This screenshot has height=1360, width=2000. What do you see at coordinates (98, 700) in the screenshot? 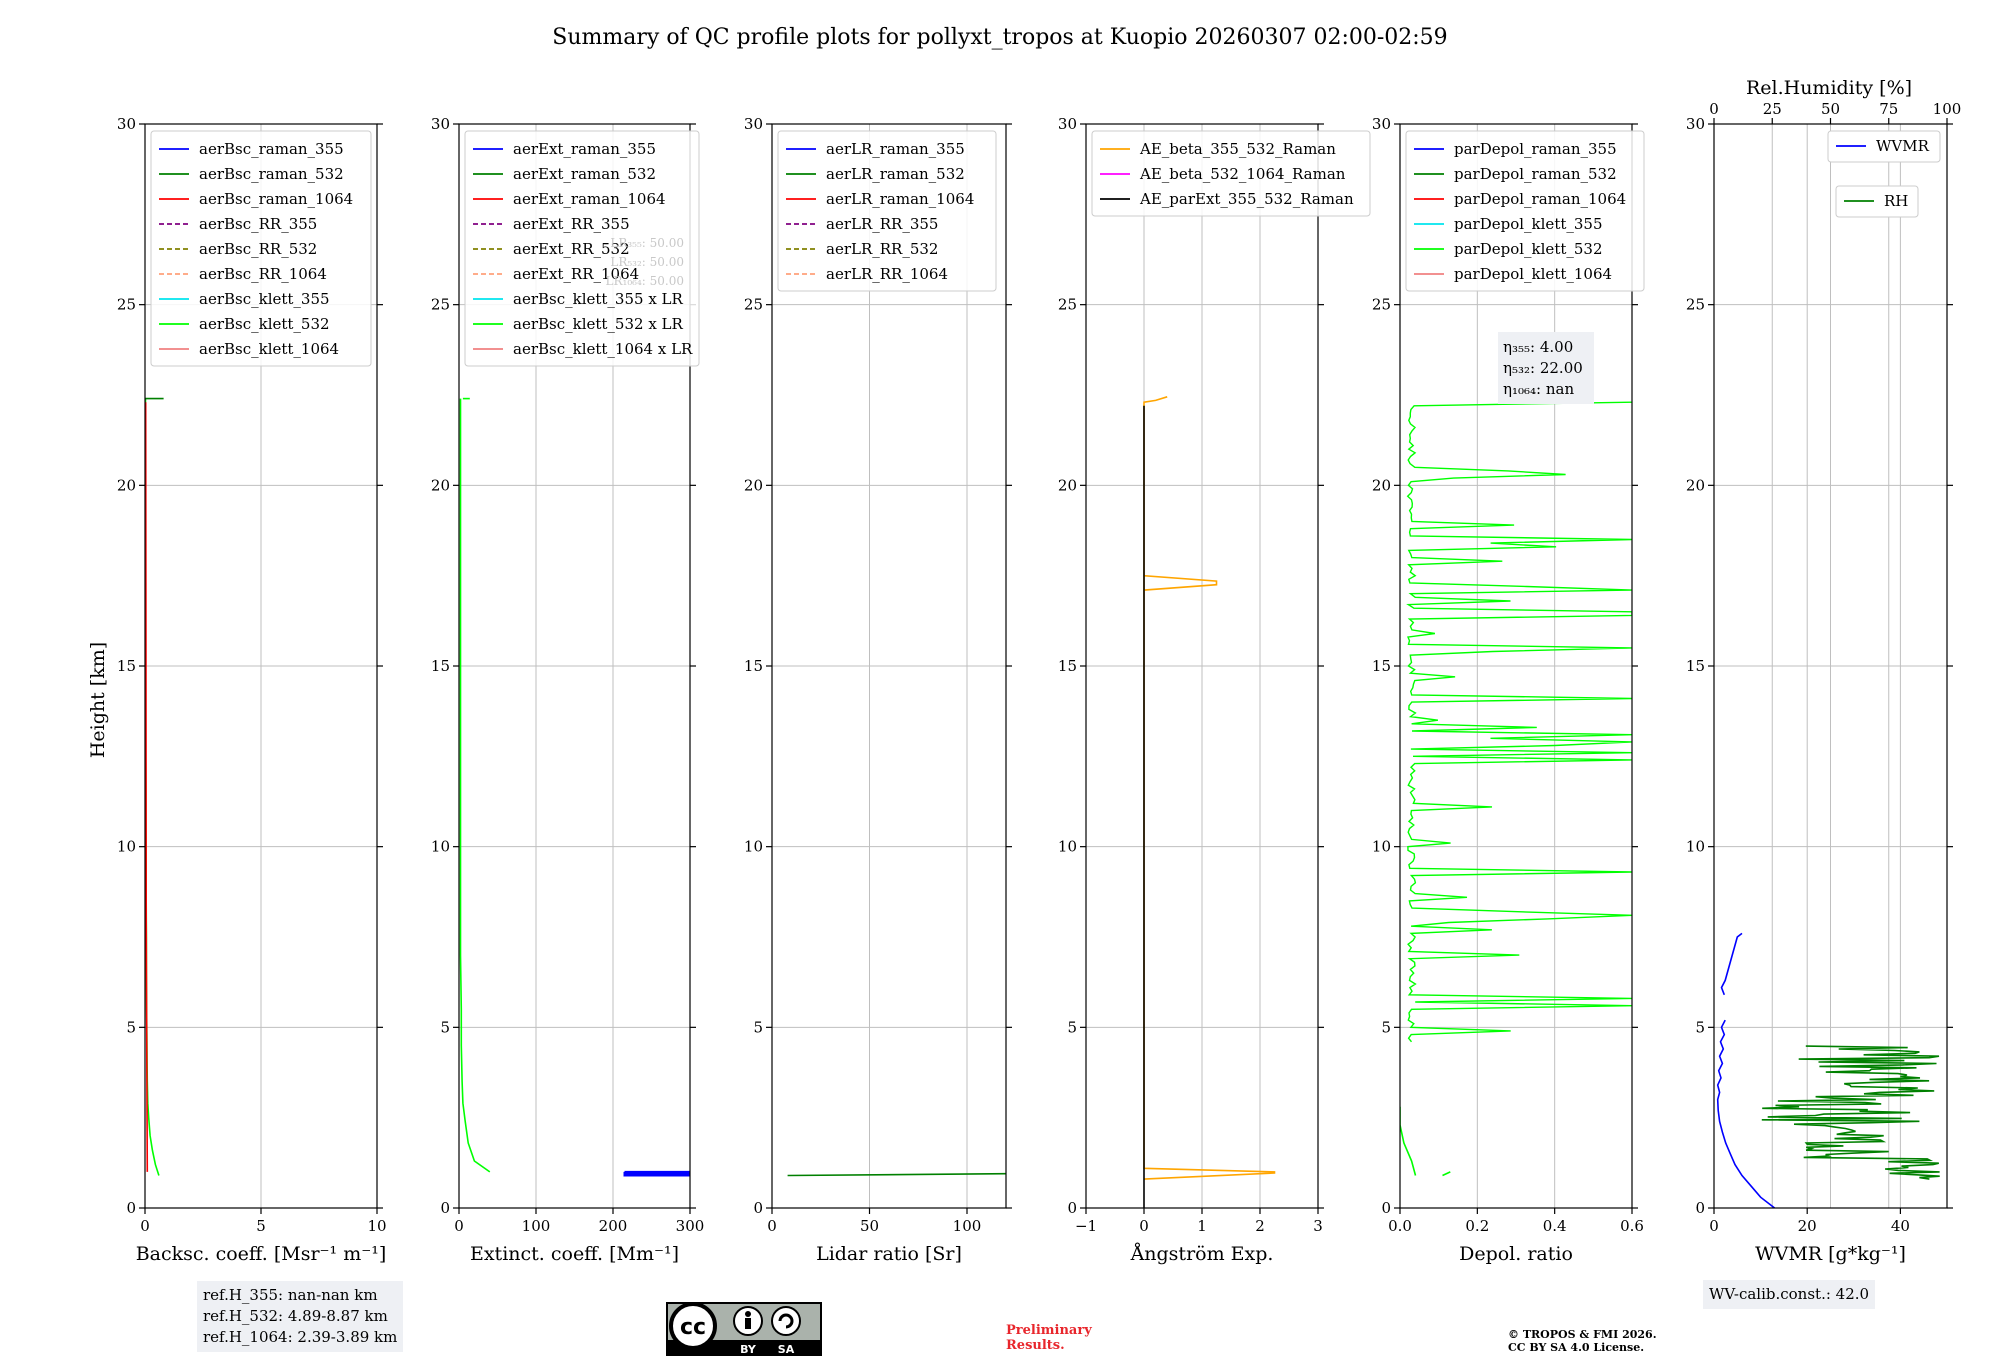
I see `y-axis-label: Height [km]` at bounding box center [98, 700].